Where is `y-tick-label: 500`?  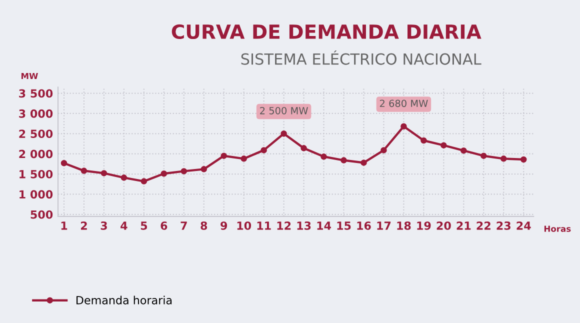
y-tick-label: 500 is located at coordinates (41, 214).